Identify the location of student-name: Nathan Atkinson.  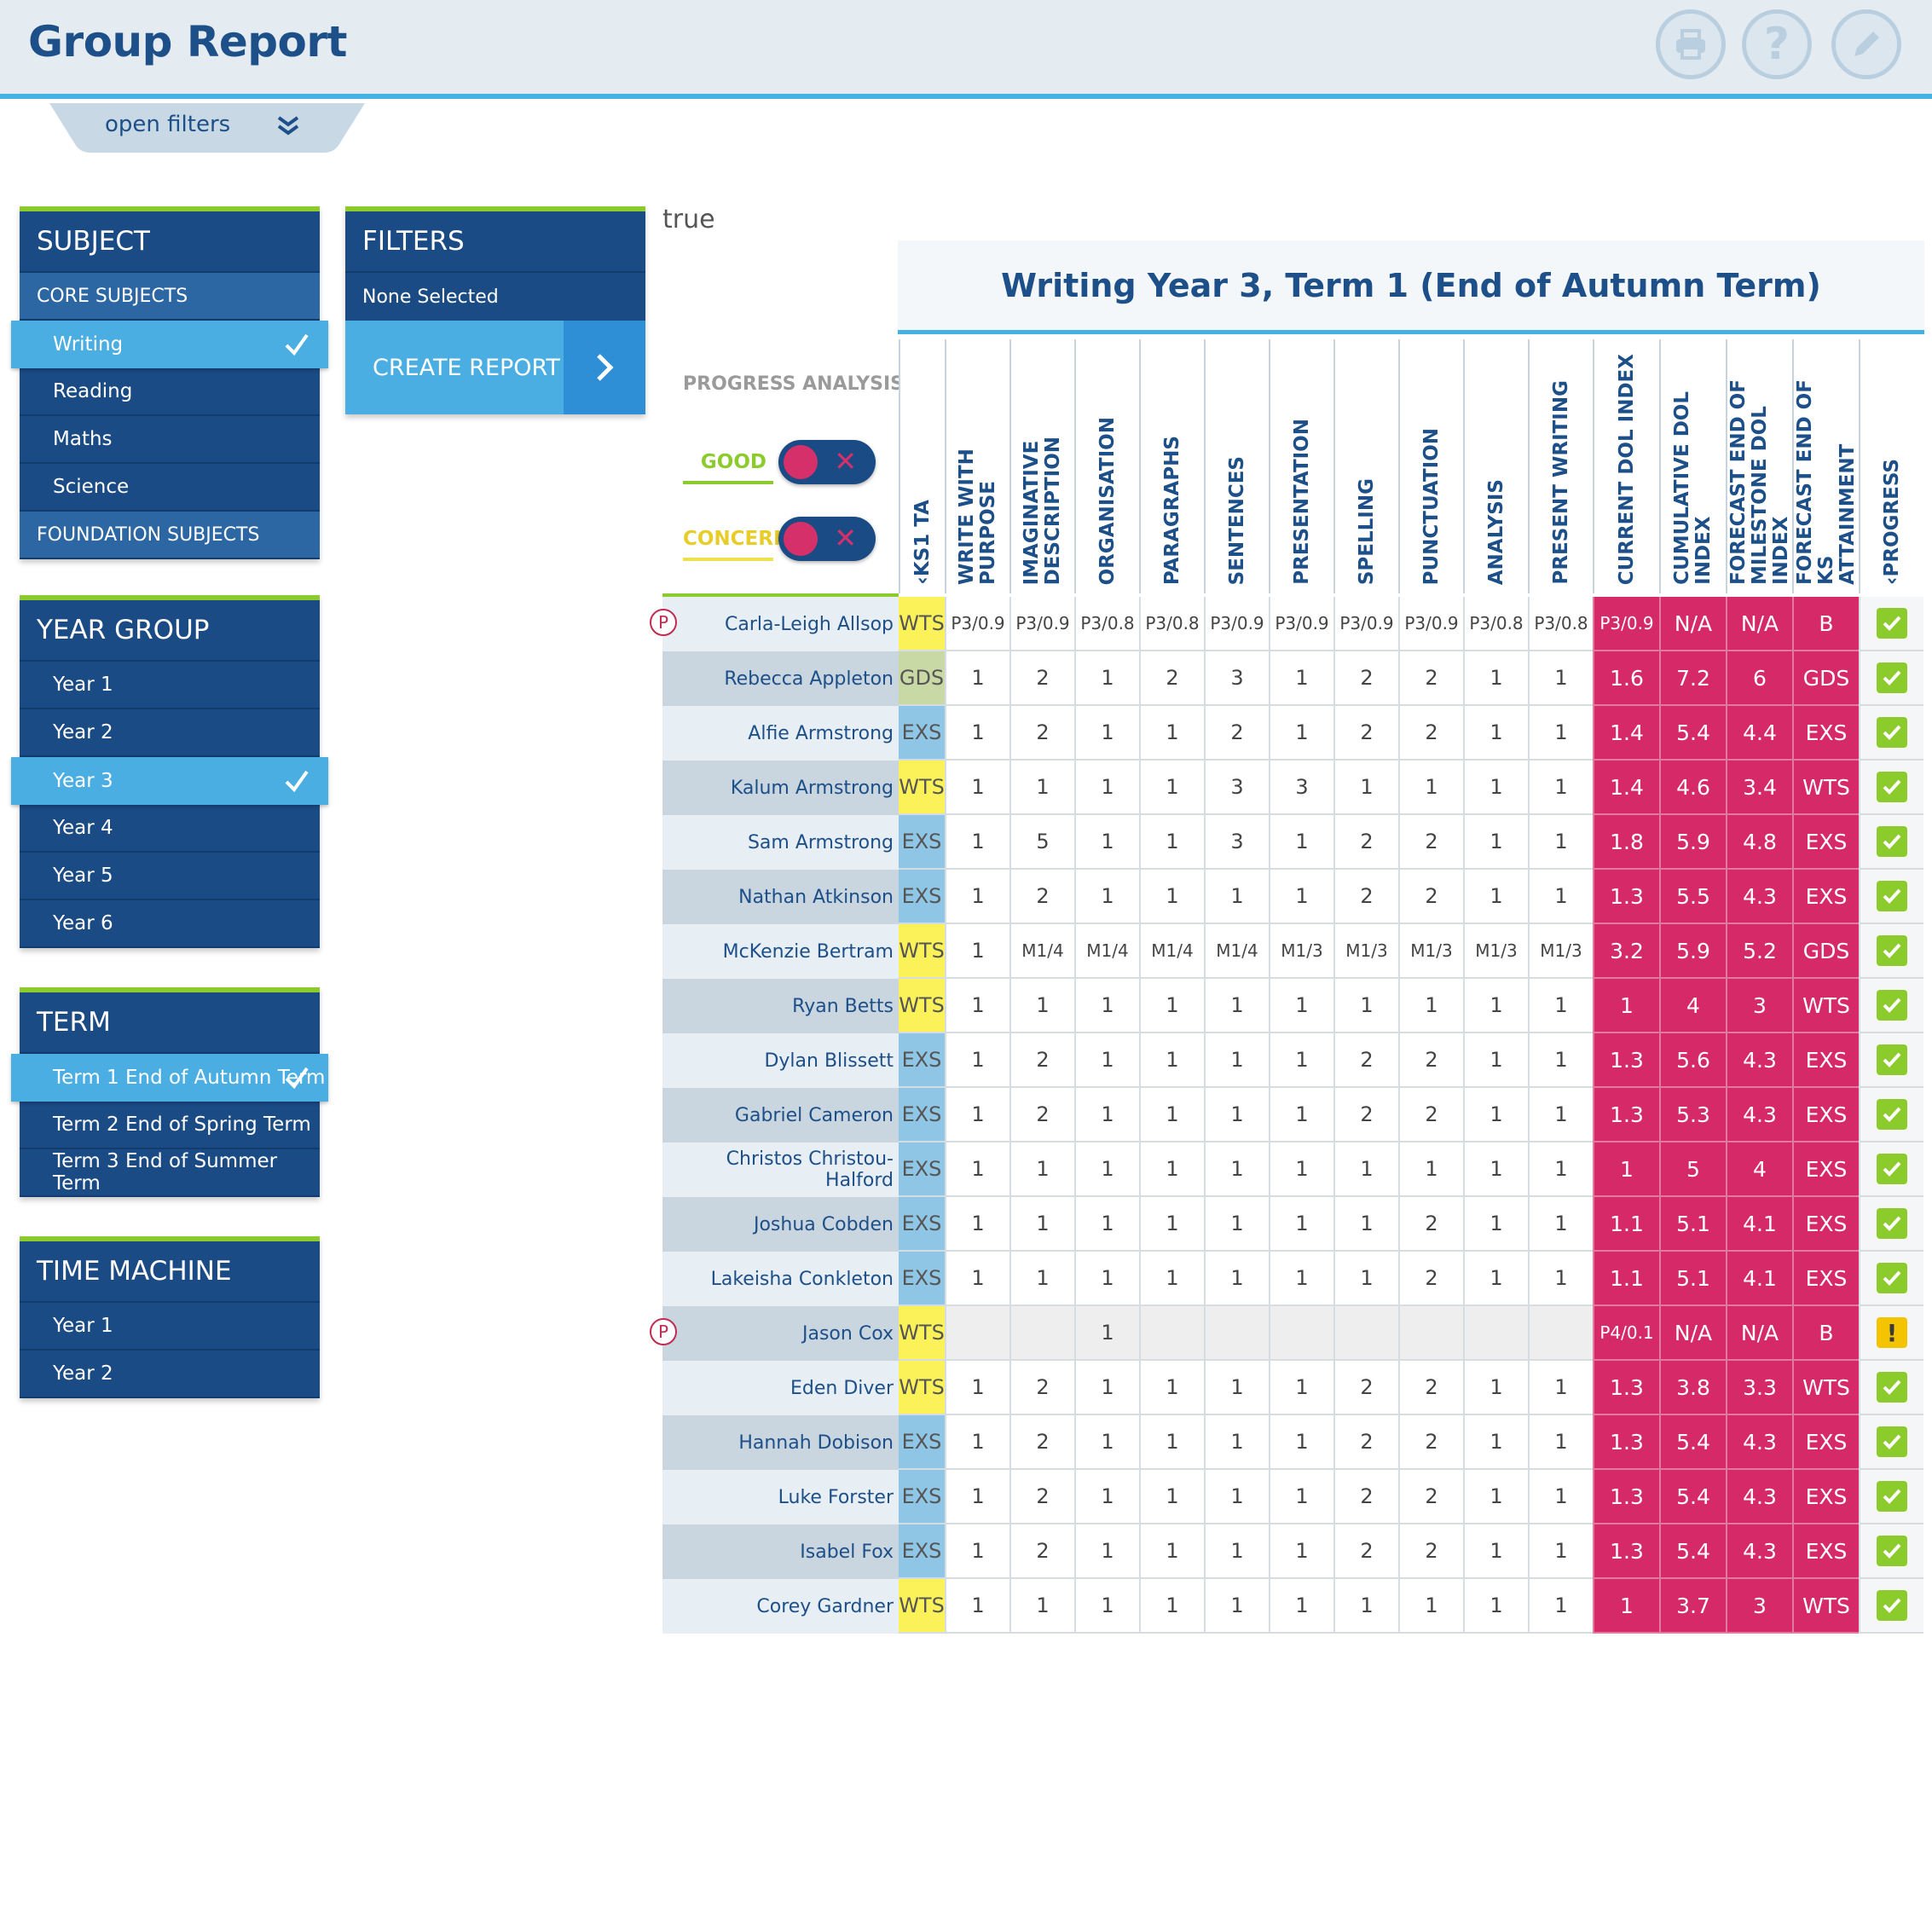
(780, 897).